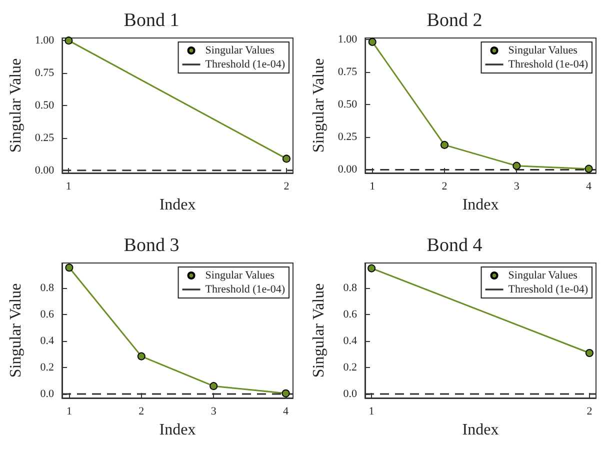  What do you see at coordinates (152, 20) in the screenshot?
I see `chart-title: Bond 1` at bounding box center [152, 20].